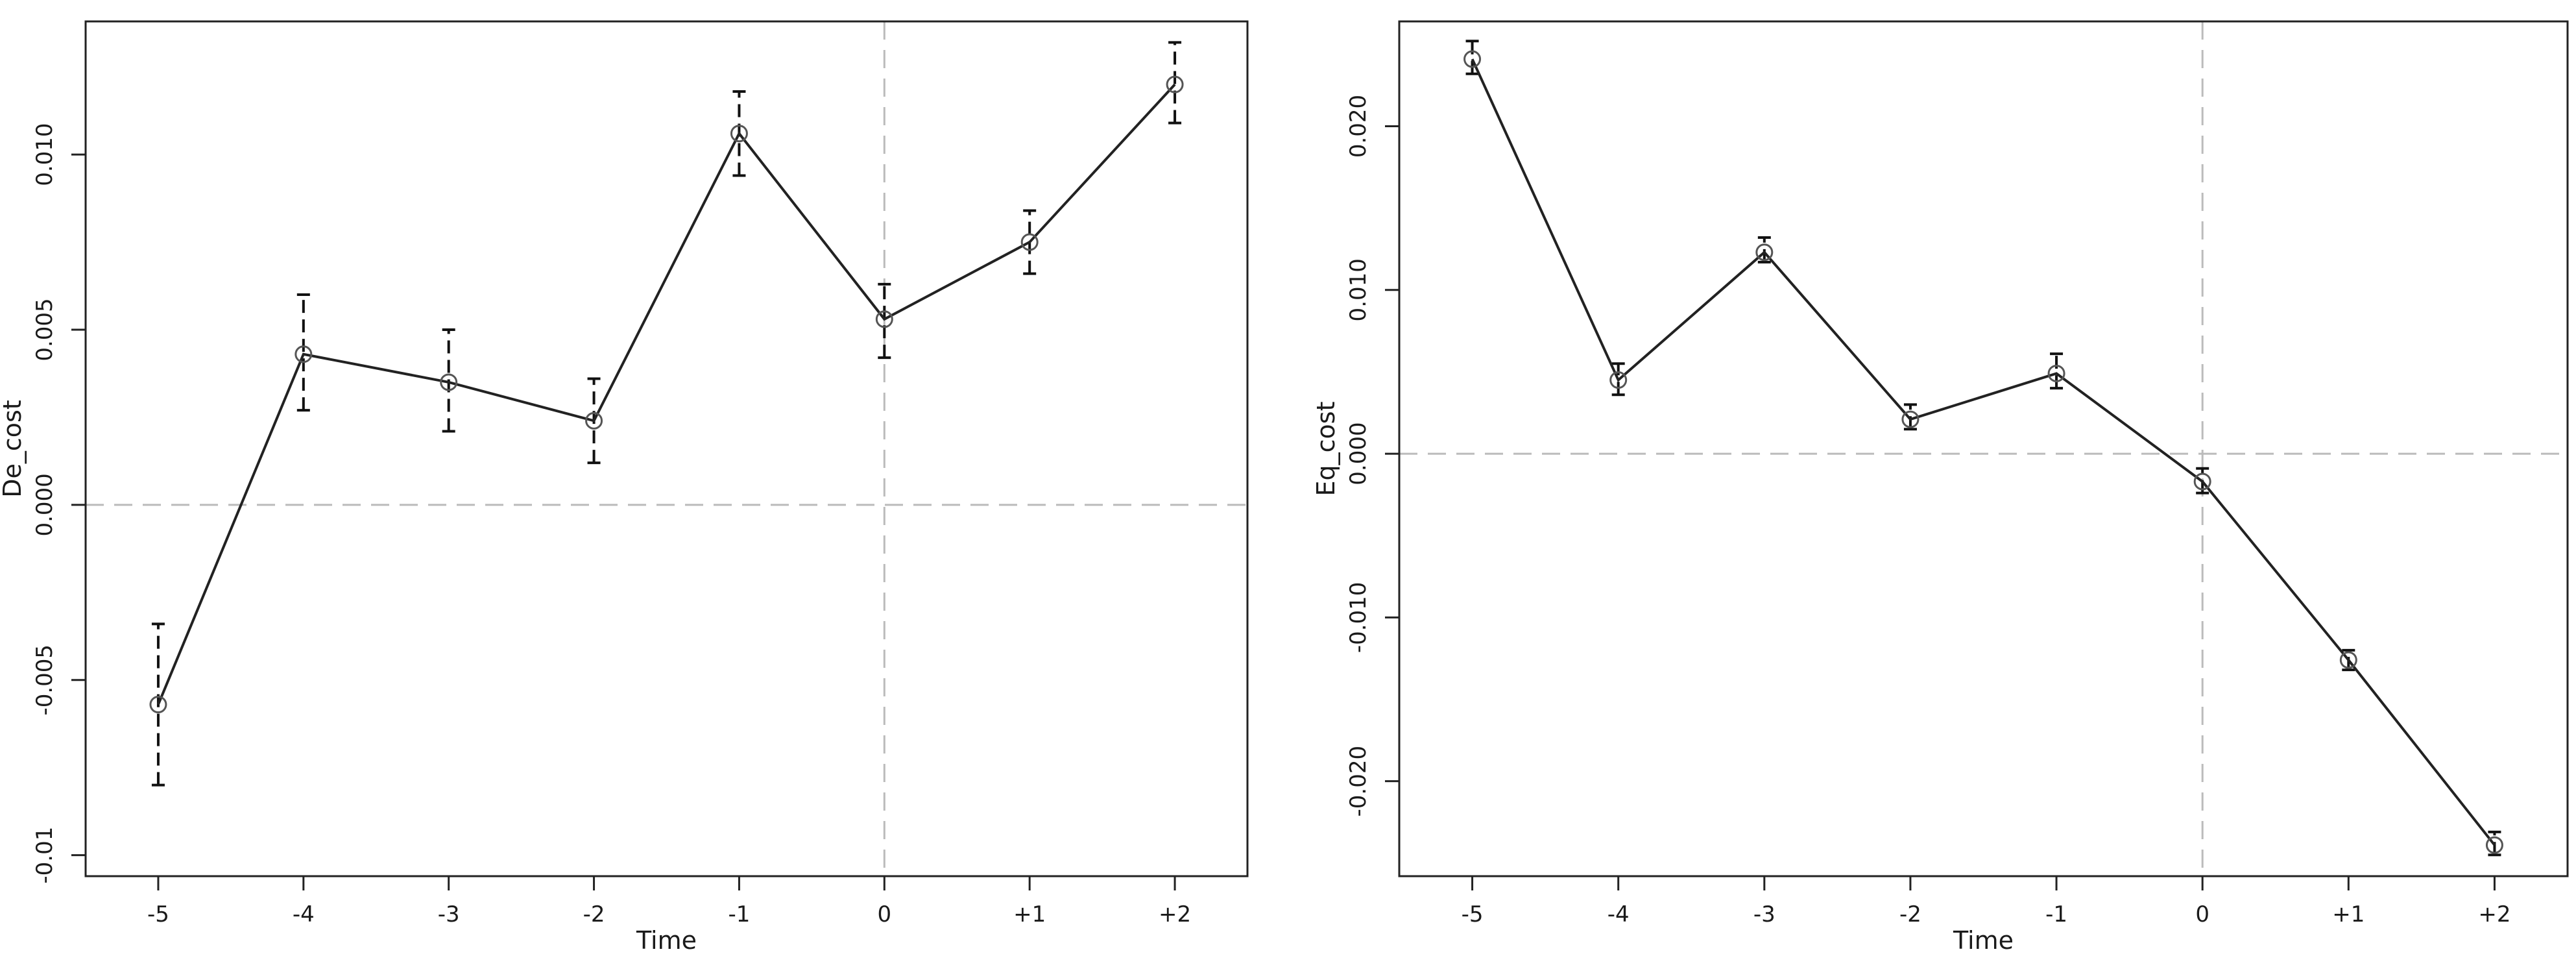  I want to click on y-tick-label: -0.010, so click(1358, 618).